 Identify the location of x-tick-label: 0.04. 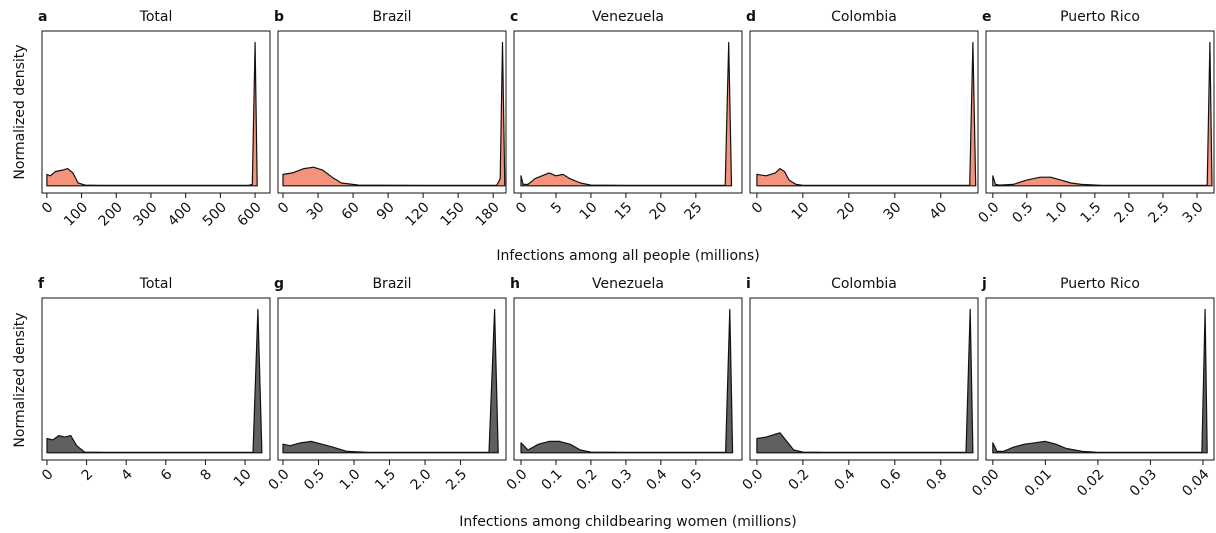
(1195, 482).